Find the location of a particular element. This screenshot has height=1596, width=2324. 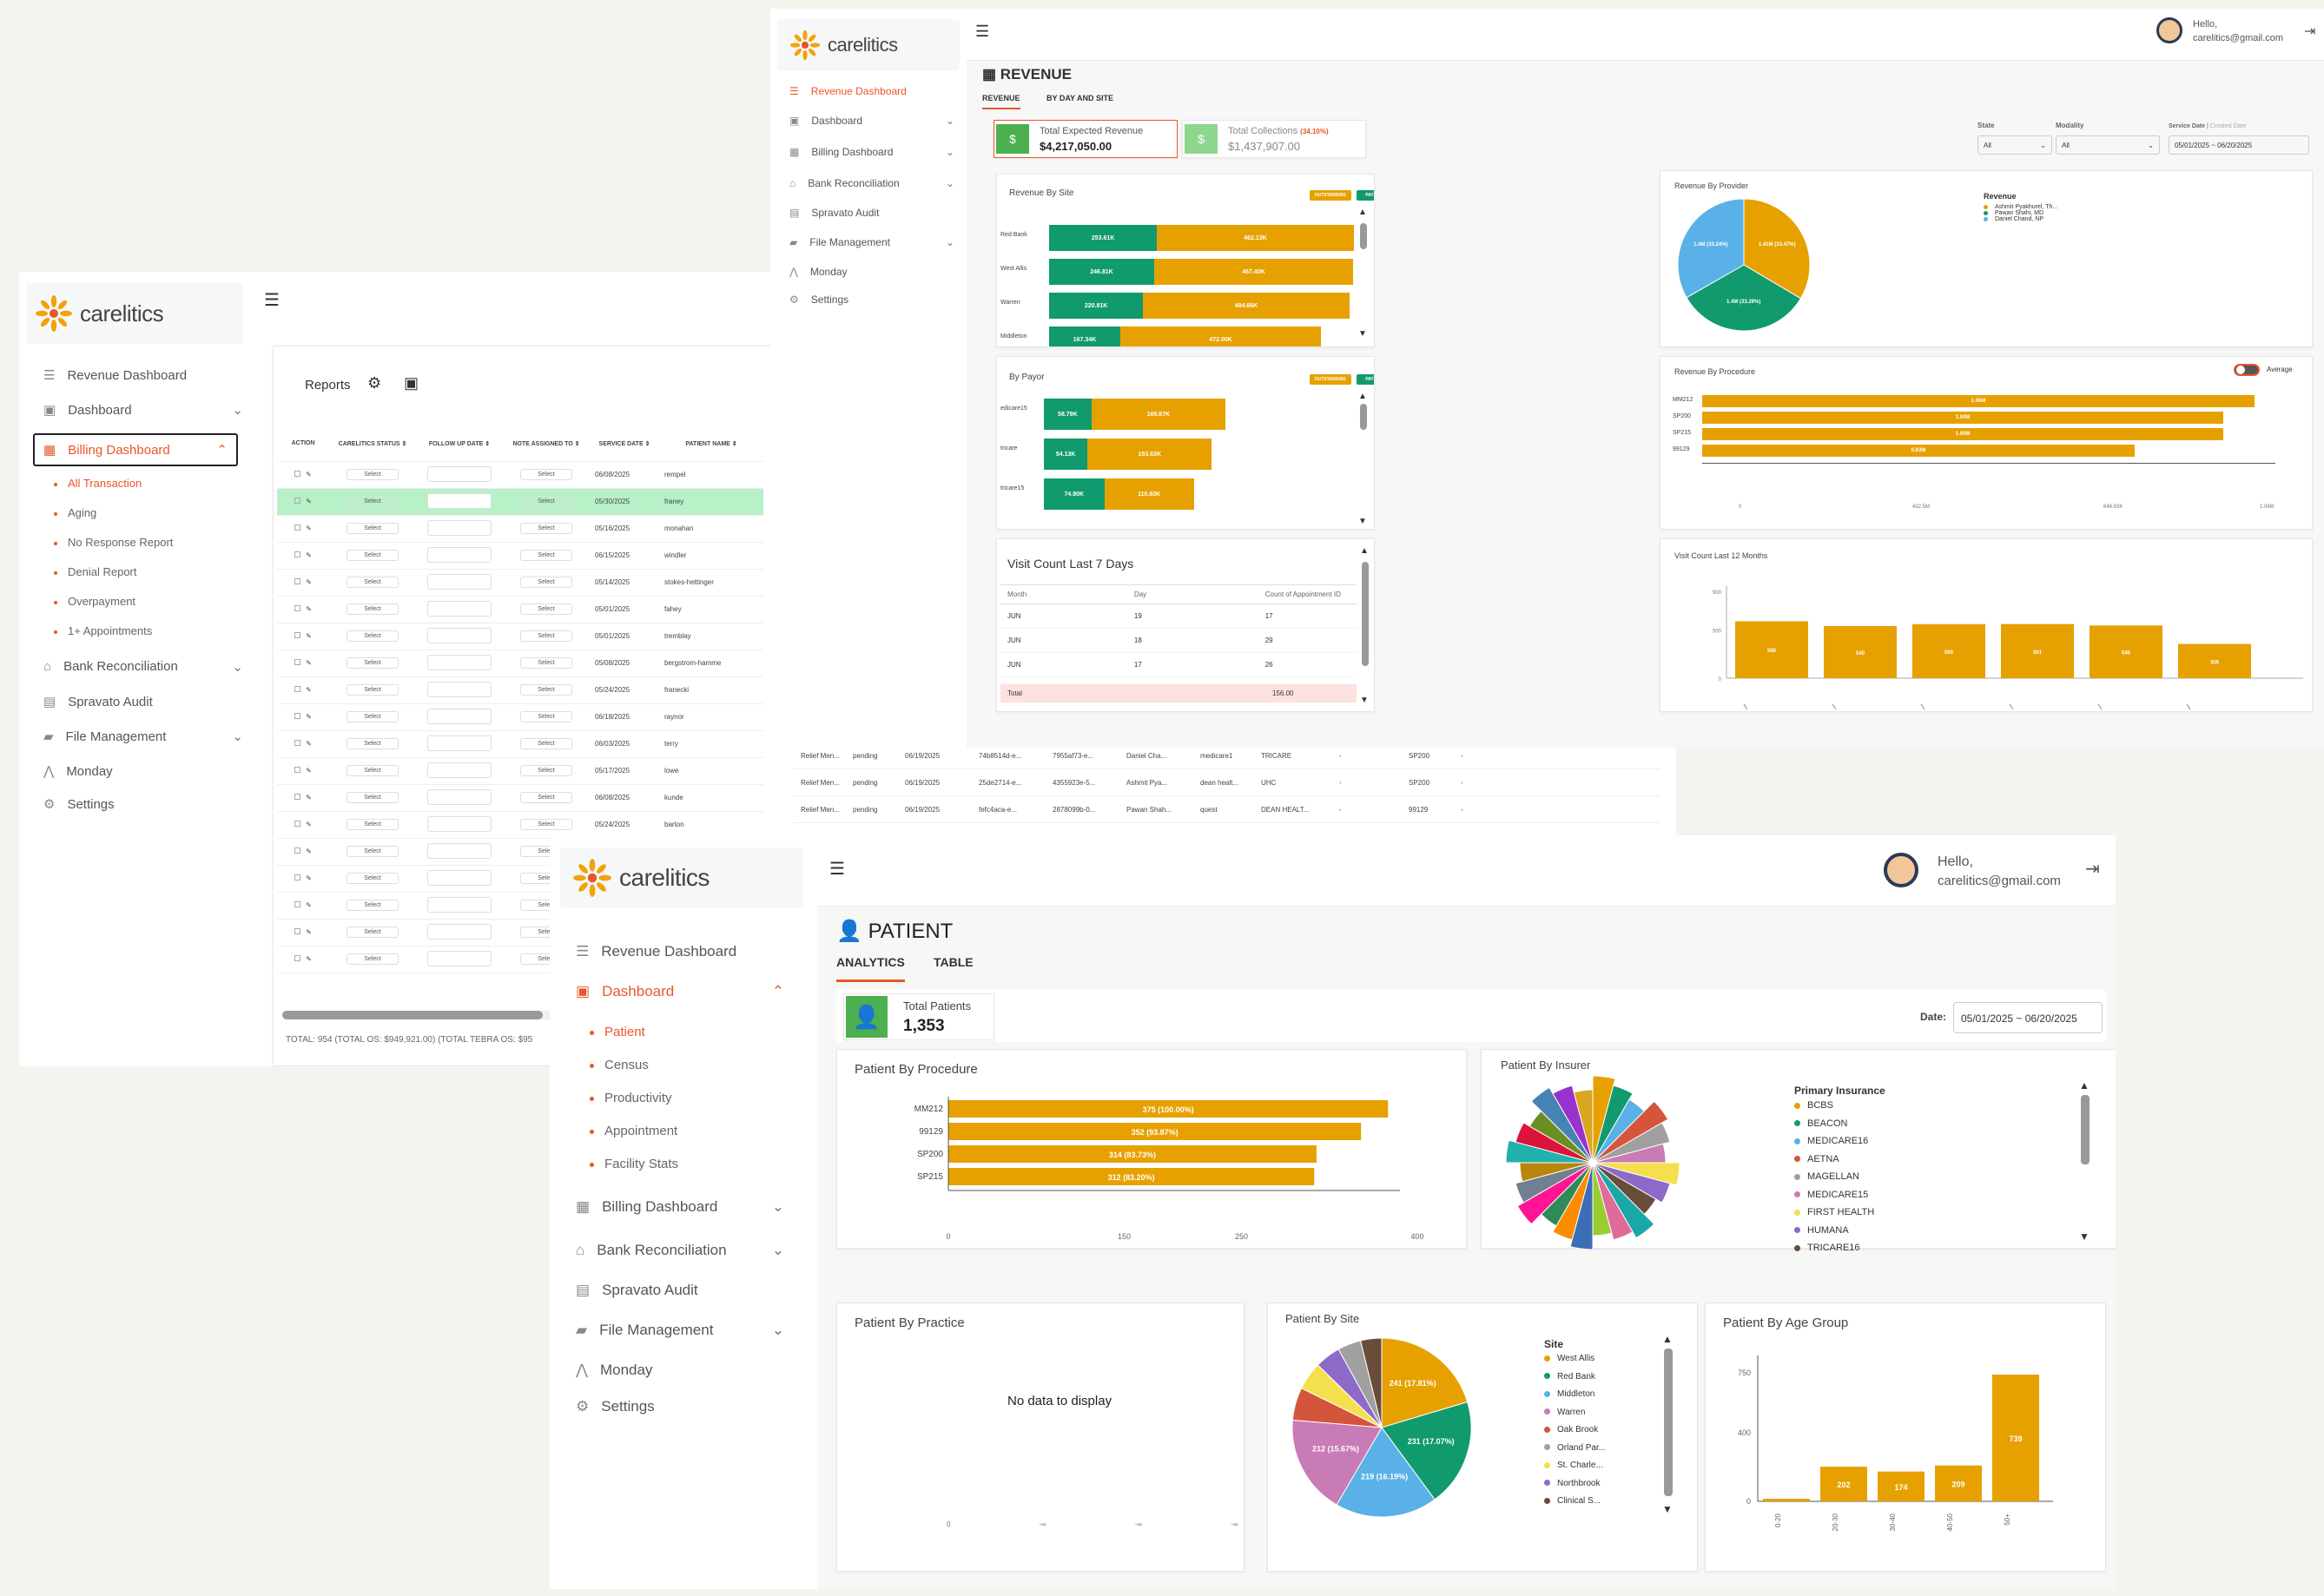

table-row: ✎ Select Select 05/30/2025 franey is located at coordinates (520, 502).